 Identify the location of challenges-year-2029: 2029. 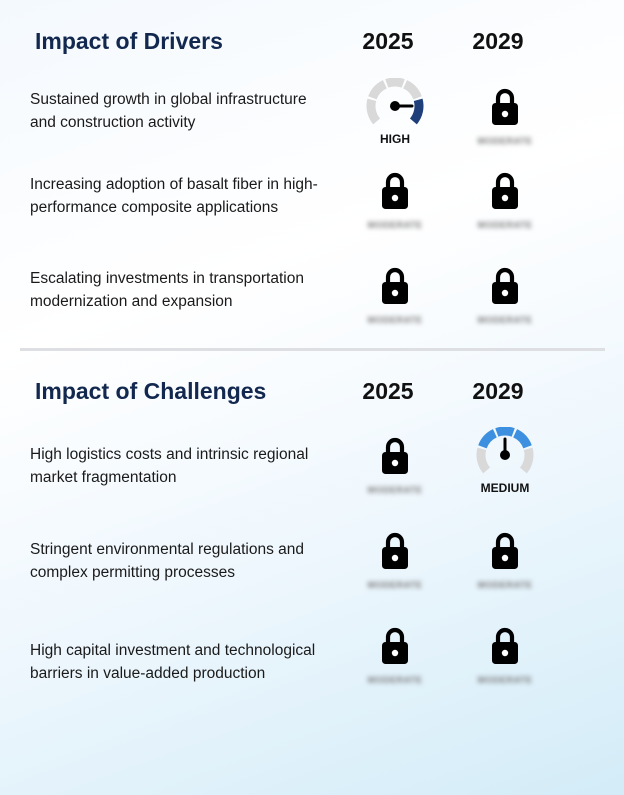
(498, 391).